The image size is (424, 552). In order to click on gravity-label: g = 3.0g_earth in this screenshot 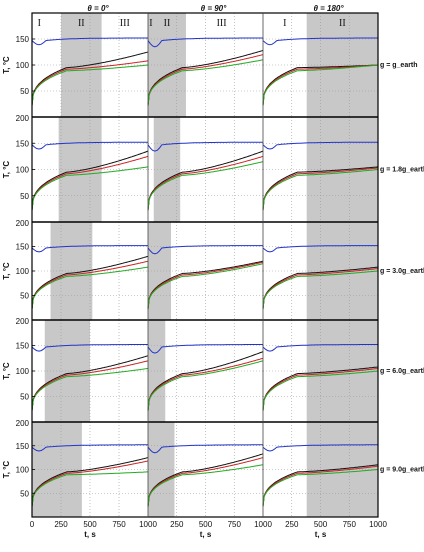, I will do `click(402, 271)`.